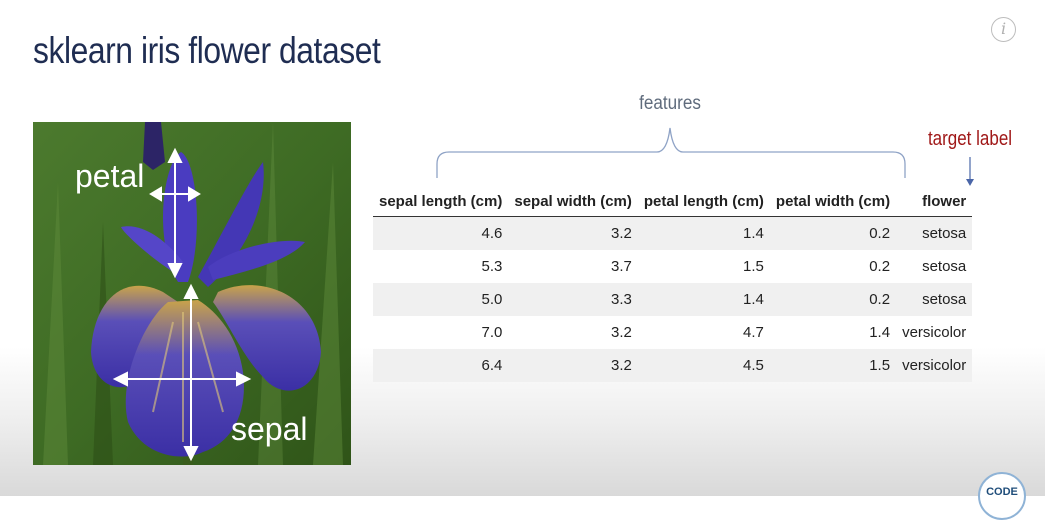 Image resolution: width=1045 pixels, height=520 pixels. I want to click on table-row: 4.6 3.2 1.4 0.2 setosa, so click(673, 233).